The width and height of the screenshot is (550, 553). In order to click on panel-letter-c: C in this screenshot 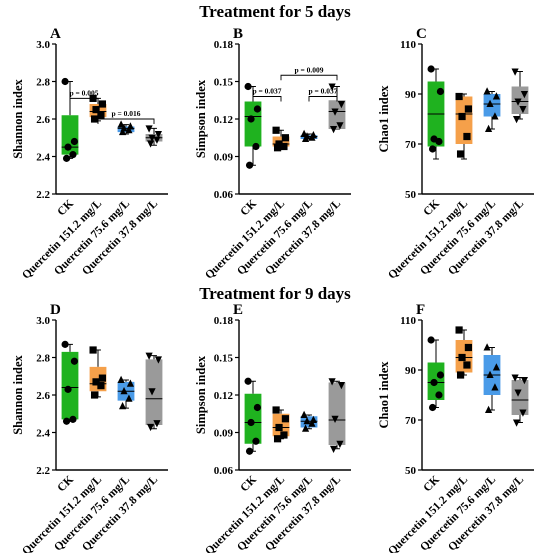, I will do `click(421, 34)`.